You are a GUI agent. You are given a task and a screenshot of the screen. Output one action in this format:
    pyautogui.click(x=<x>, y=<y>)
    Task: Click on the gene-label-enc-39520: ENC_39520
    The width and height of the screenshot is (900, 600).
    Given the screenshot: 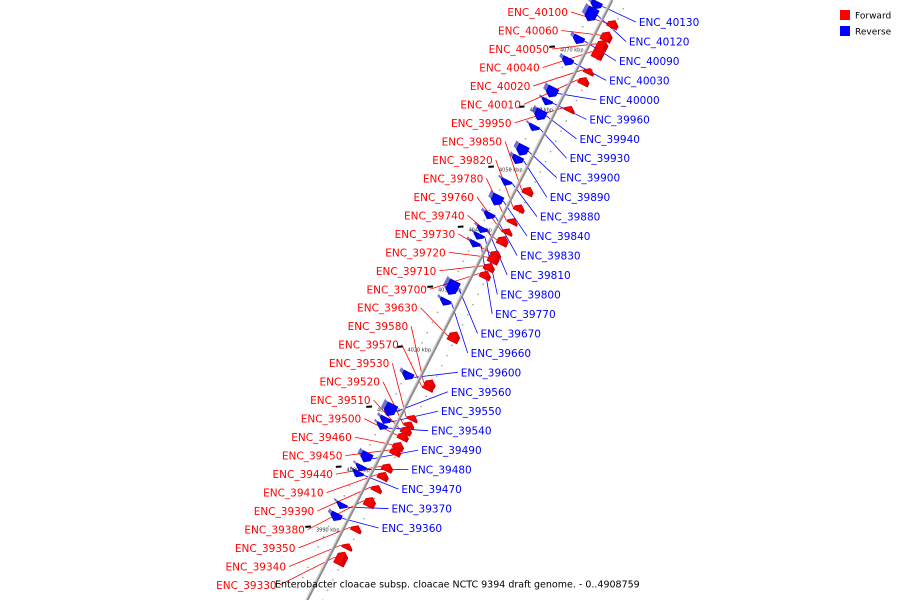 What is the action you would take?
    pyautogui.click(x=349, y=383)
    